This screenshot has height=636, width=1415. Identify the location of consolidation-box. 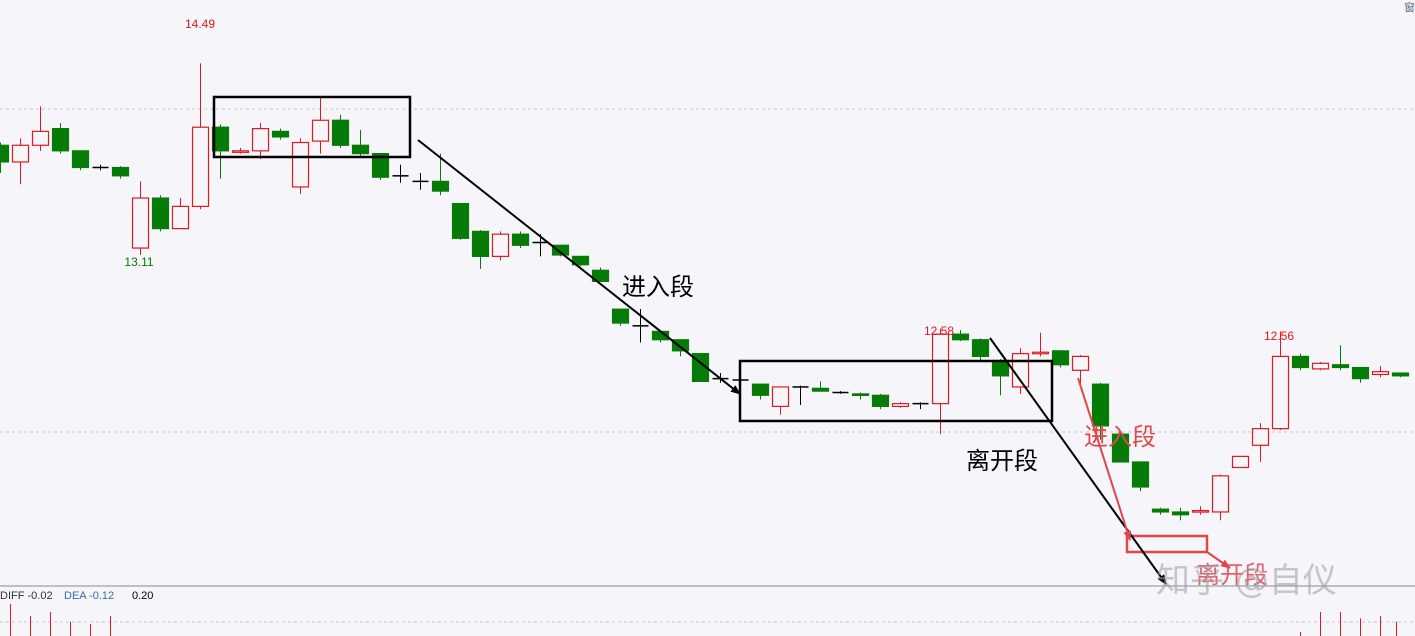
(312, 127).